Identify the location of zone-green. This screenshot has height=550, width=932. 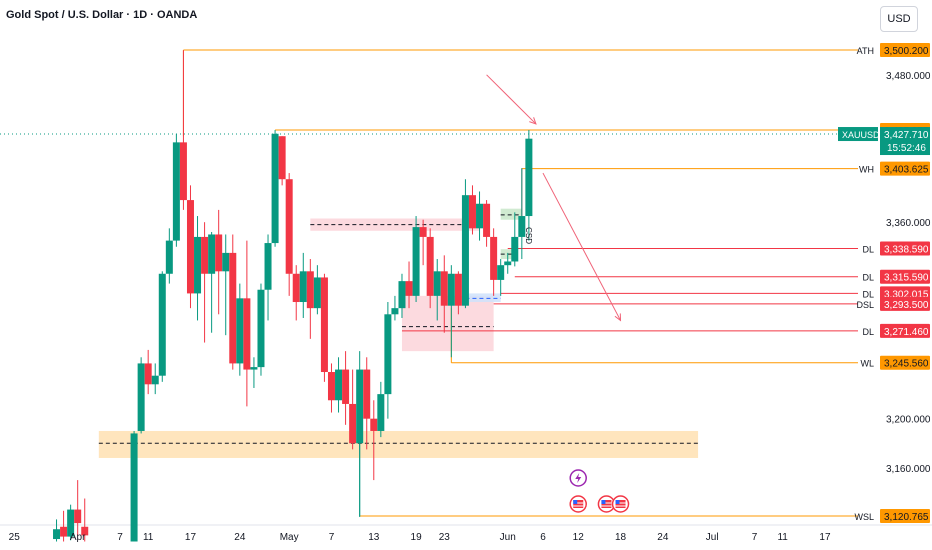
(511, 214).